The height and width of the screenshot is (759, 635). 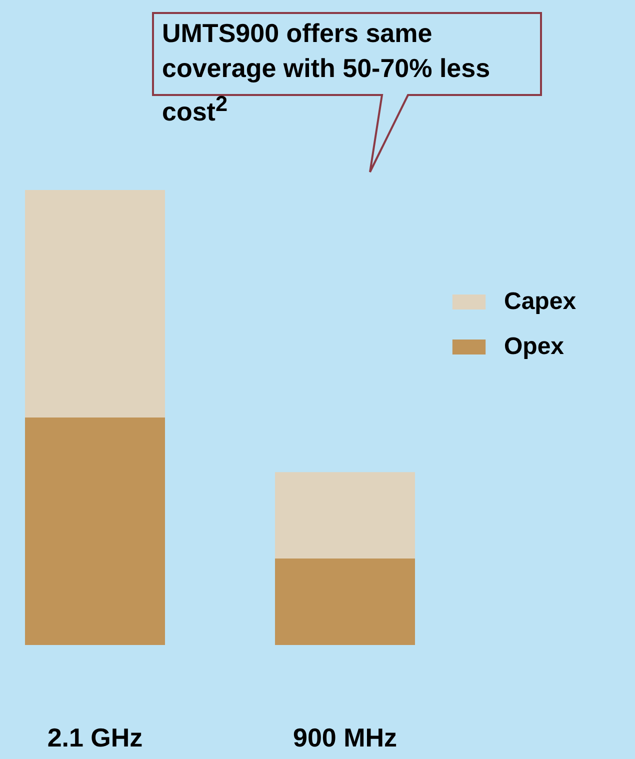 I want to click on x-tick-label: 2.1 GHz, so click(x=95, y=737).